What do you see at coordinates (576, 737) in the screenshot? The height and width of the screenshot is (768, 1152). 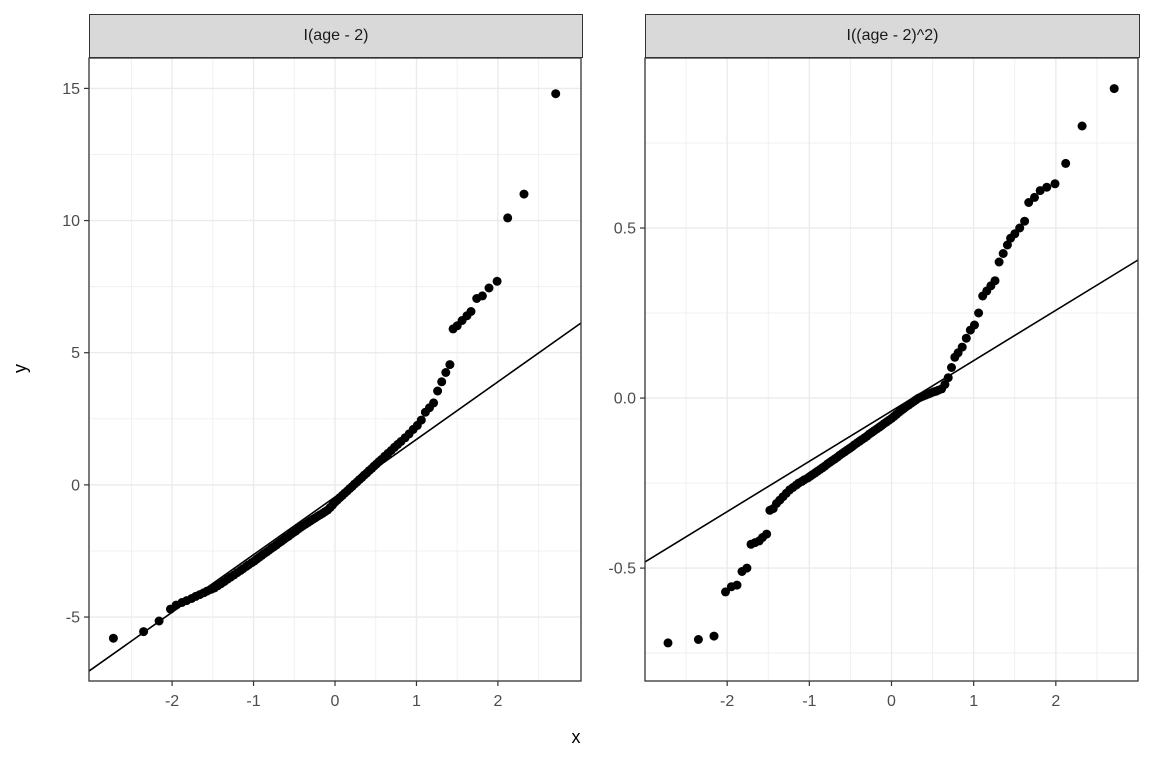 I see `x-axis-title: x` at bounding box center [576, 737].